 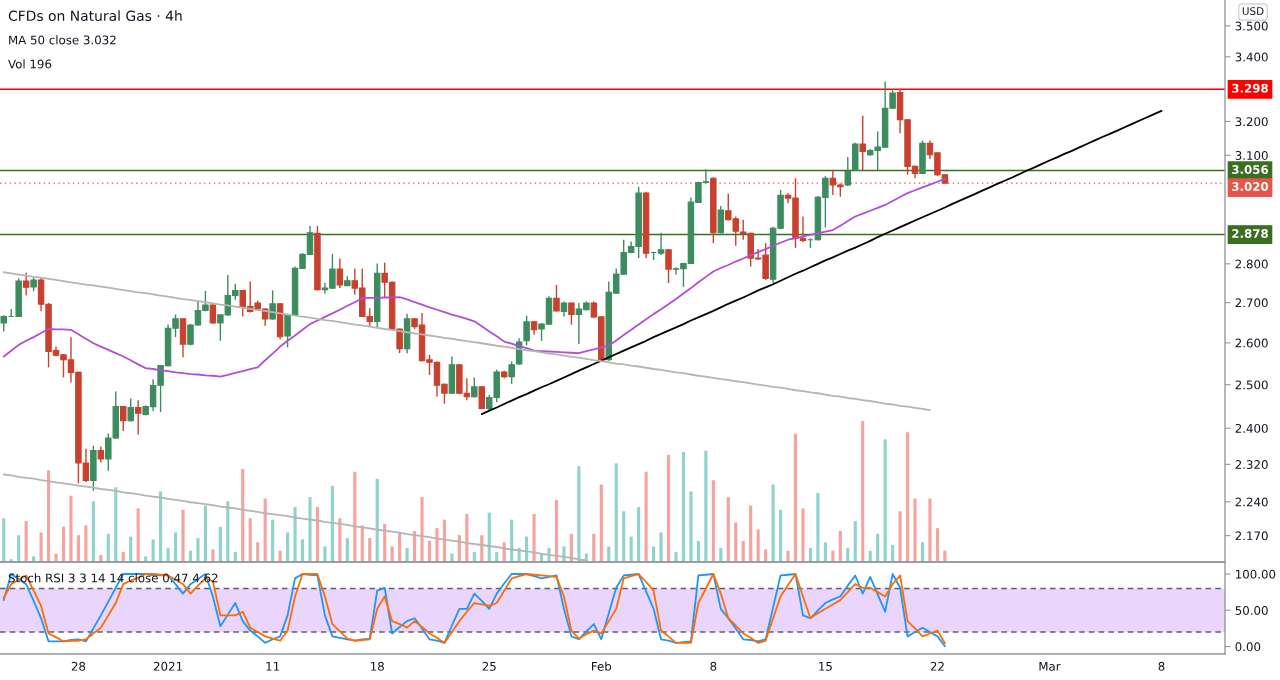 I want to click on x-tick-label: 11, so click(x=273, y=666).